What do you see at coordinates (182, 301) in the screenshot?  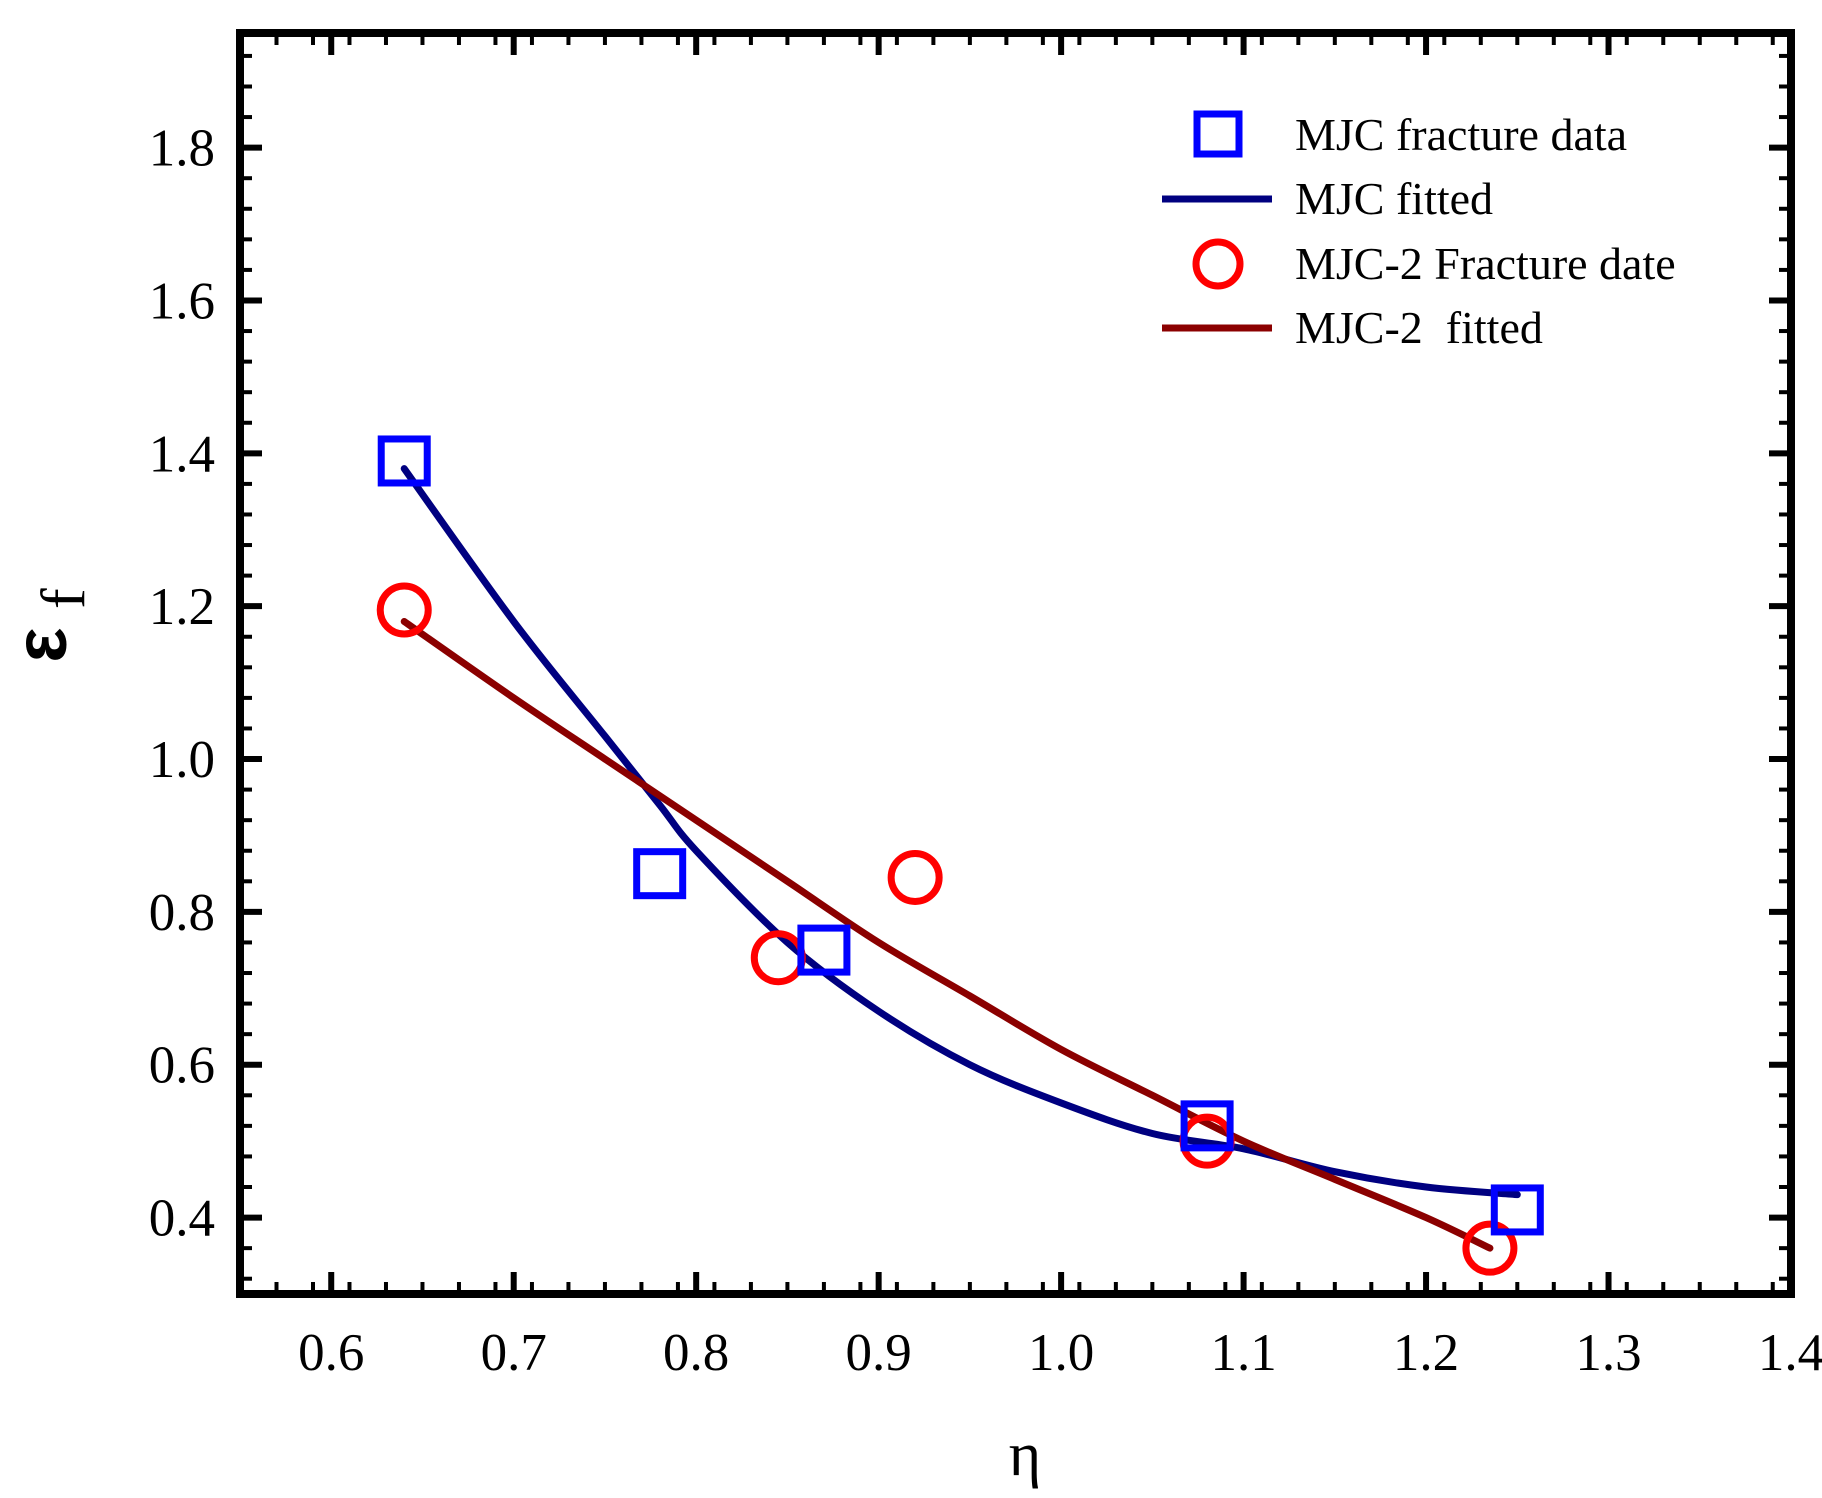 I see `y-tick-label: 1.6` at bounding box center [182, 301].